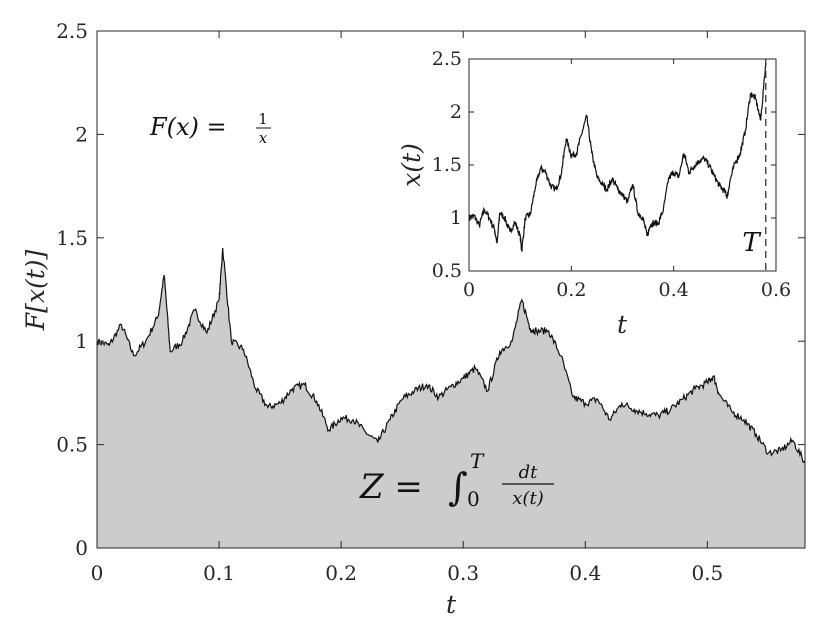 Image resolution: width=830 pixels, height=623 pixels. Describe the element at coordinates (776, 290) in the screenshot. I see `inset-x-tick-label: 0.6` at that location.